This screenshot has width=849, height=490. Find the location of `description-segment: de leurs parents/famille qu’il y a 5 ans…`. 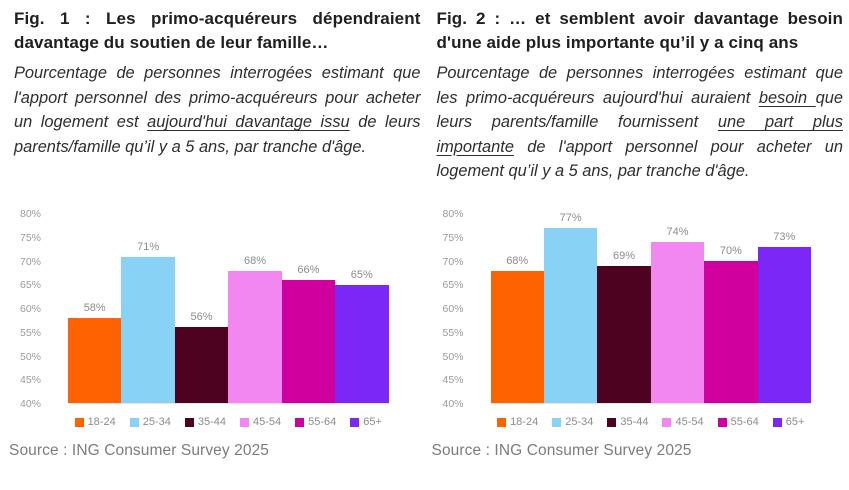

description-segment: de leurs parents/famille qu’il y a 5 ans… is located at coordinates (217, 134).